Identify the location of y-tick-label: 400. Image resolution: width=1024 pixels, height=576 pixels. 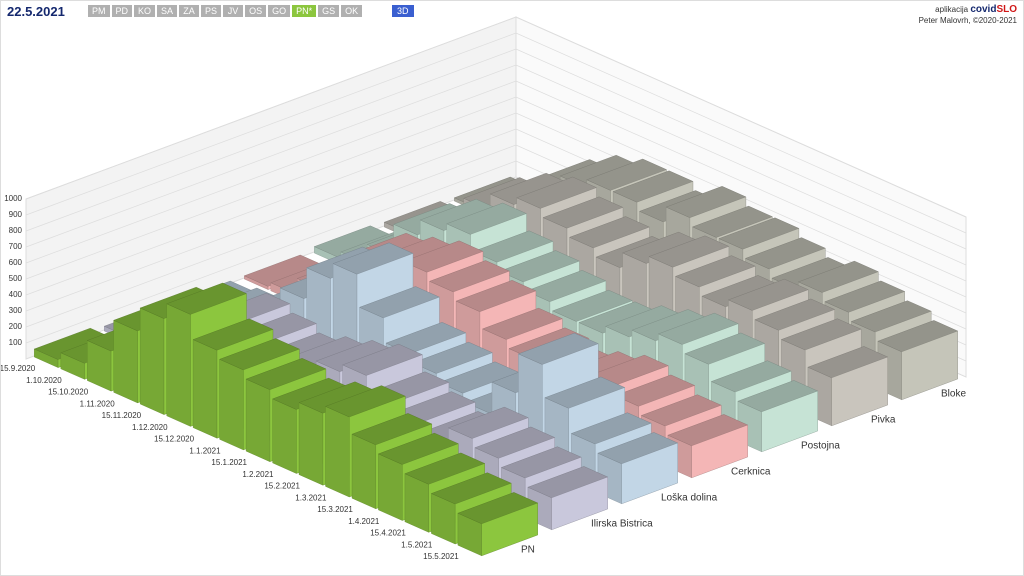
(16, 294).